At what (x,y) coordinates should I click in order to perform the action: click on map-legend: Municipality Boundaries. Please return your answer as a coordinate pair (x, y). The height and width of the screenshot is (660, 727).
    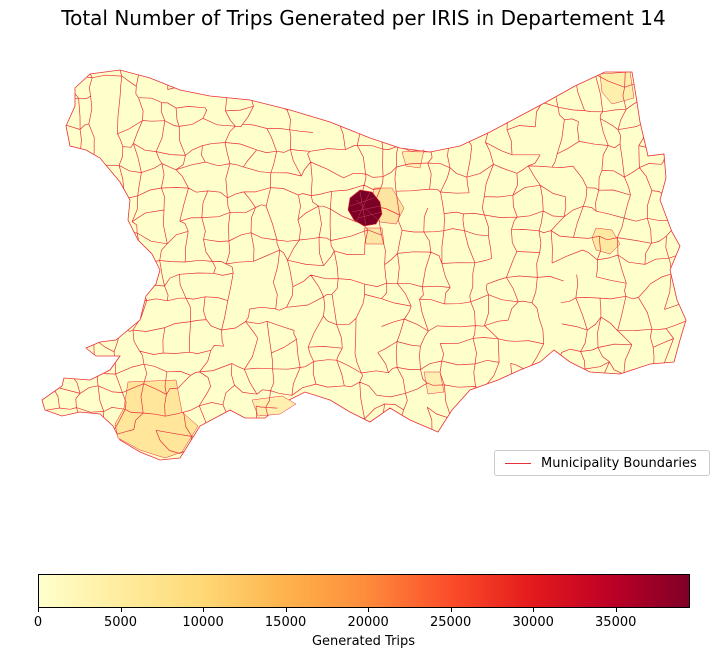
    Looking at the image, I should click on (602, 463).